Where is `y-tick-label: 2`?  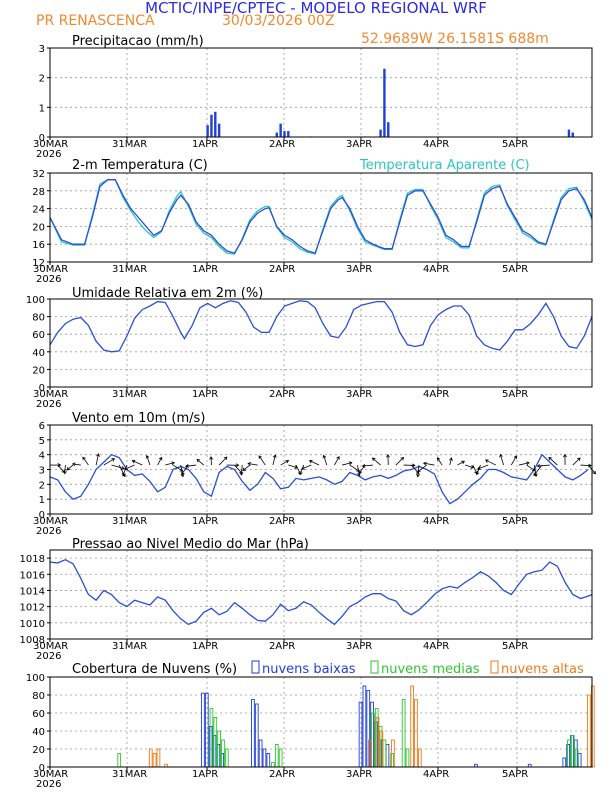
y-tick-label: 2 is located at coordinates (42, 79).